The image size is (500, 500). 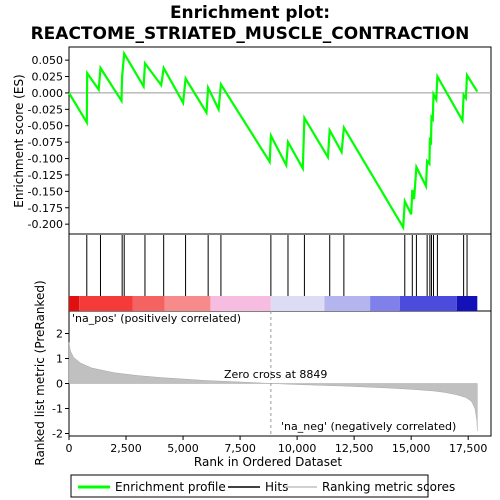 What do you see at coordinates (45, 109) in the screenshot?
I see `es-y-tick-label: -0.025` at bounding box center [45, 109].